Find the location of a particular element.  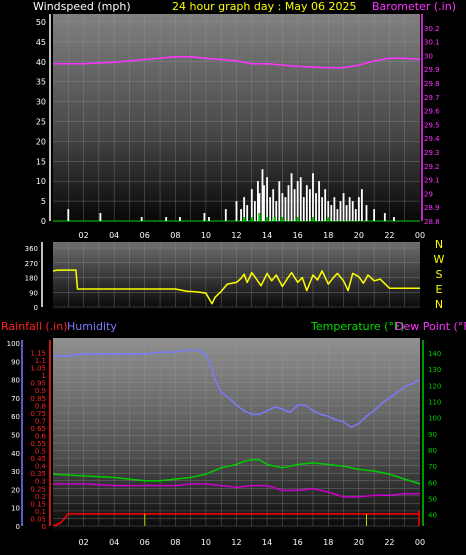

rainfall-y-tick-label: 0.9 is located at coordinates (40, 391).